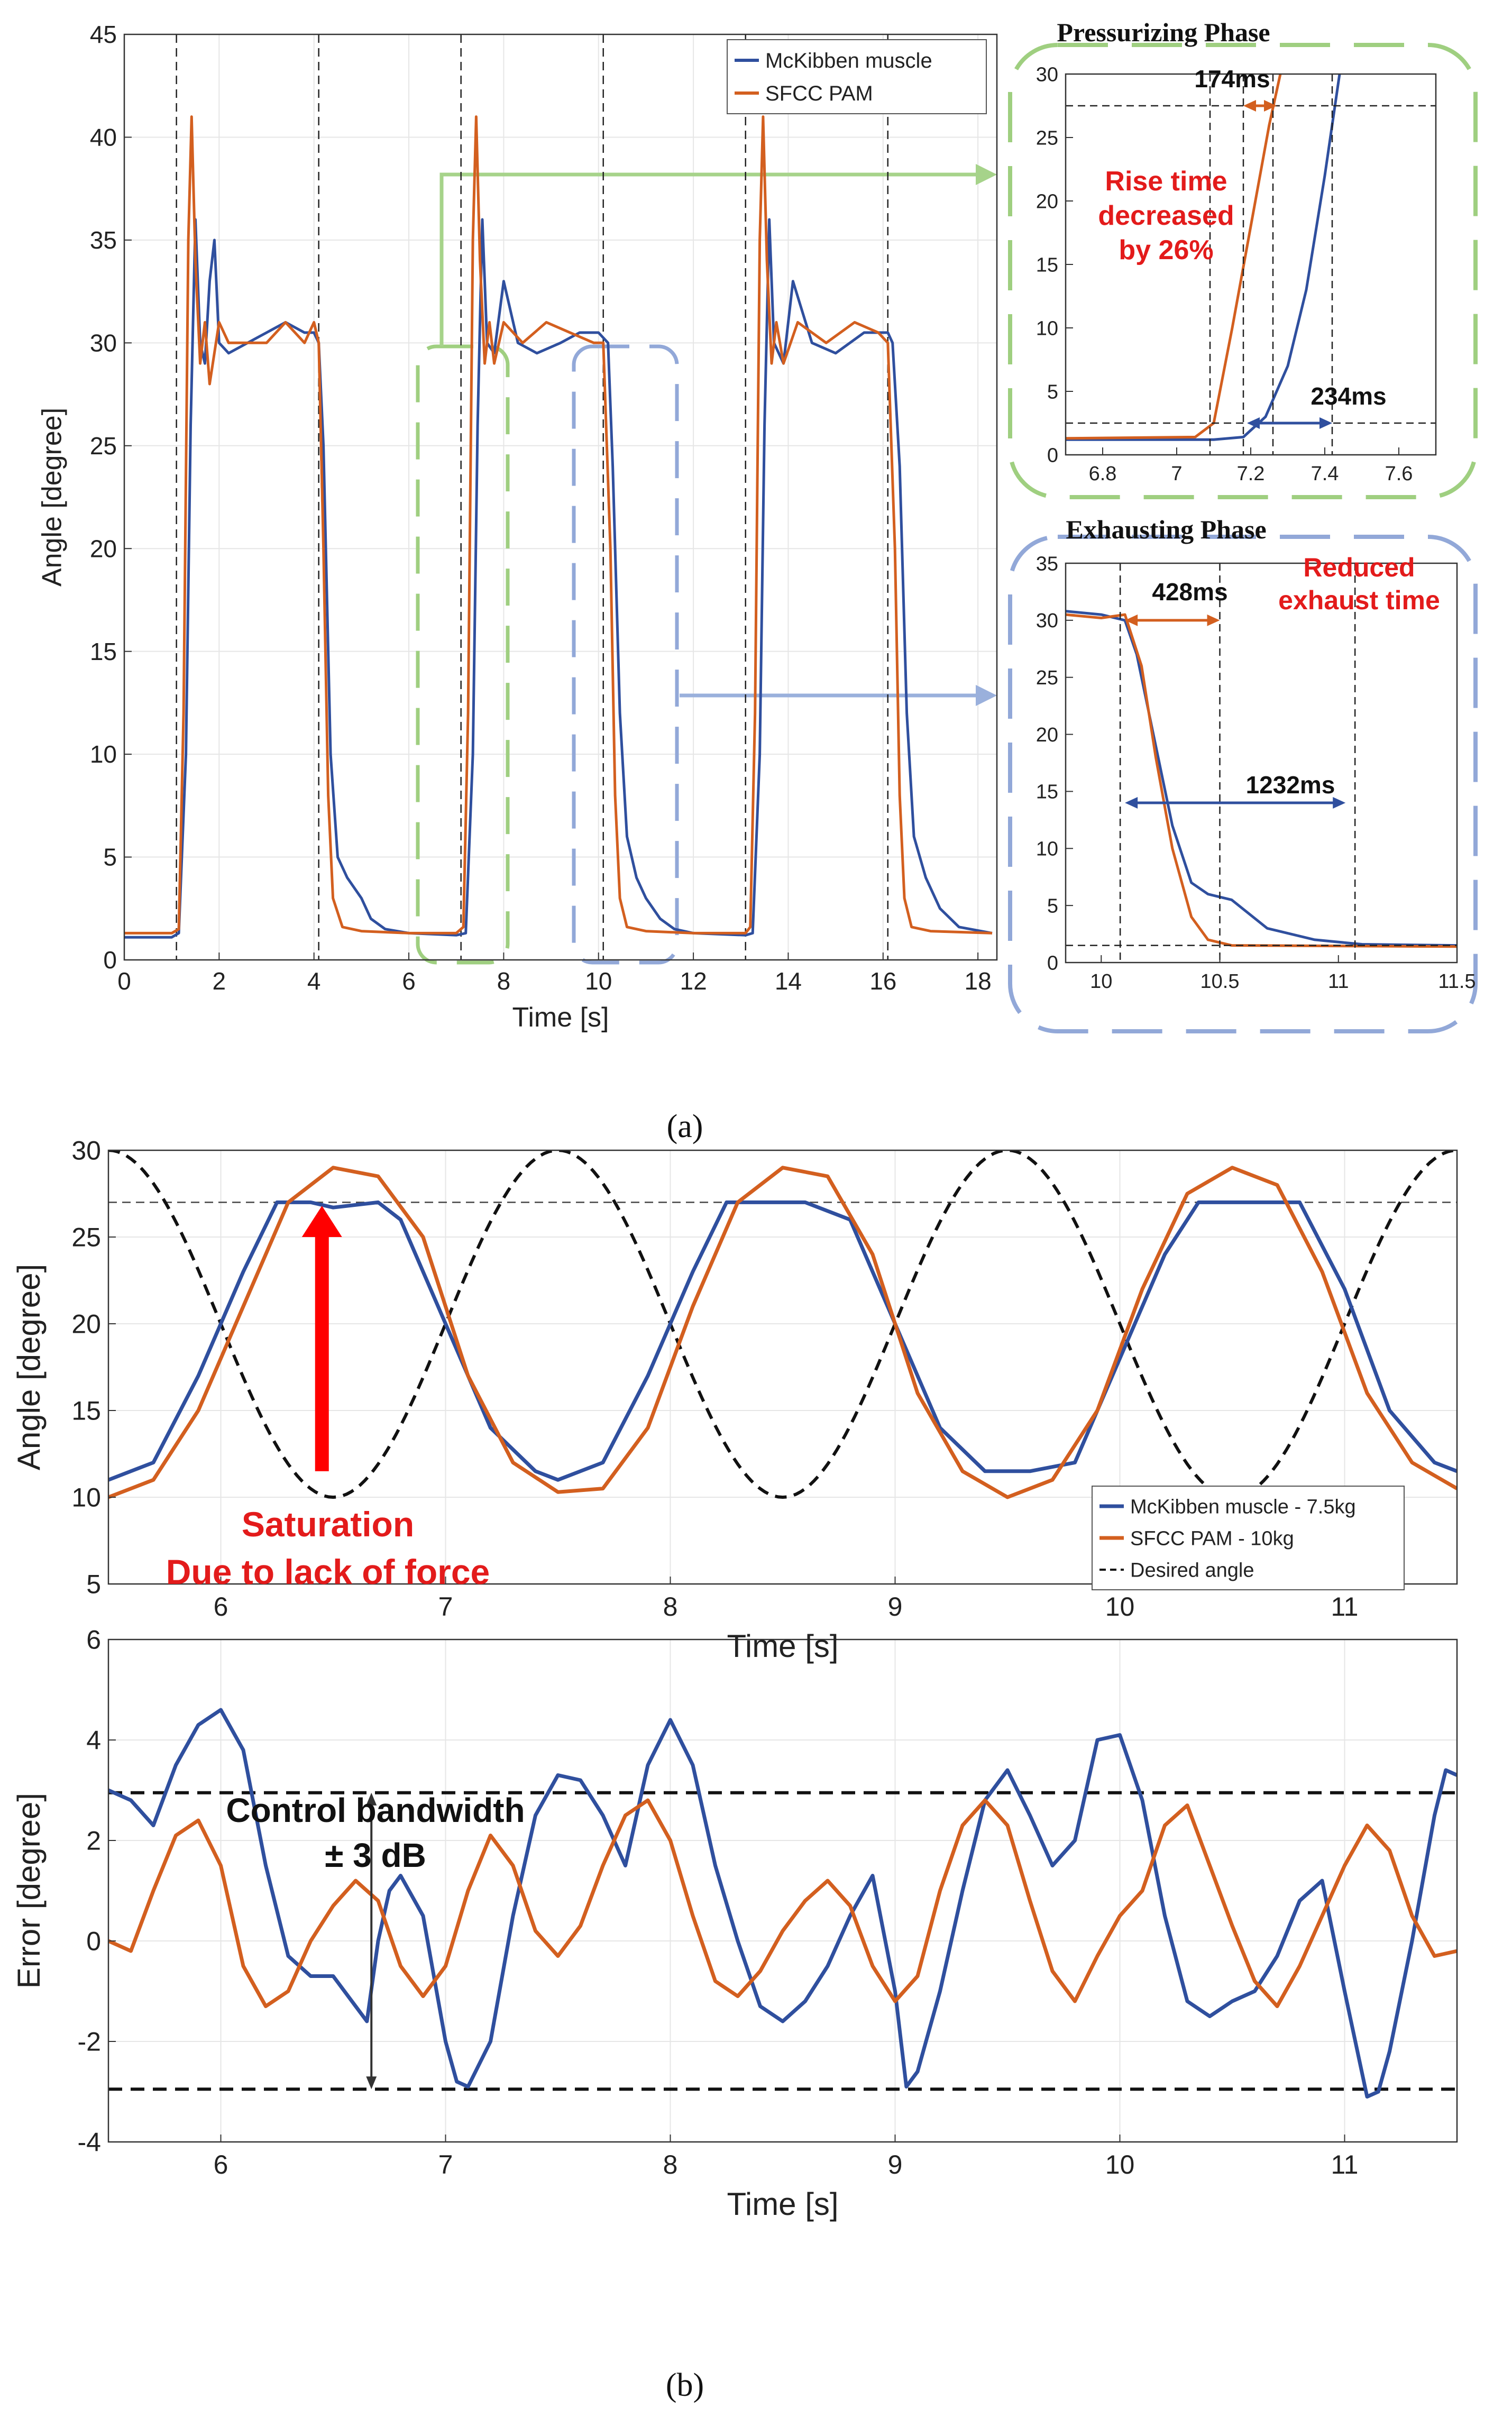 This screenshot has width=1512, height=2409. What do you see at coordinates (1359, 600) in the screenshot?
I see `annotation-exhaust-time: exhaust time` at bounding box center [1359, 600].